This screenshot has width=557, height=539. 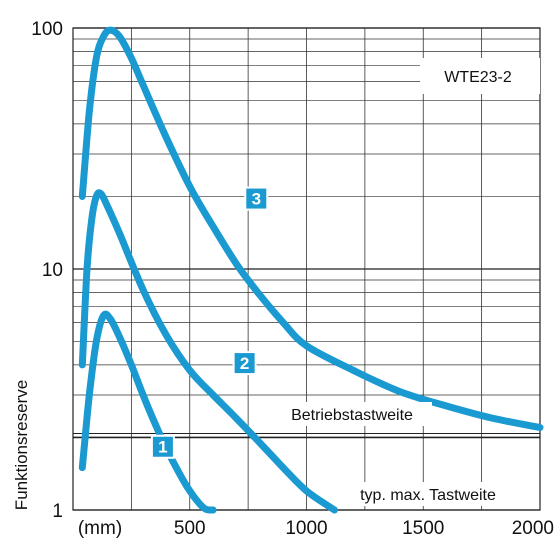 I want to click on y-tick-label: 10, so click(x=52, y=270).